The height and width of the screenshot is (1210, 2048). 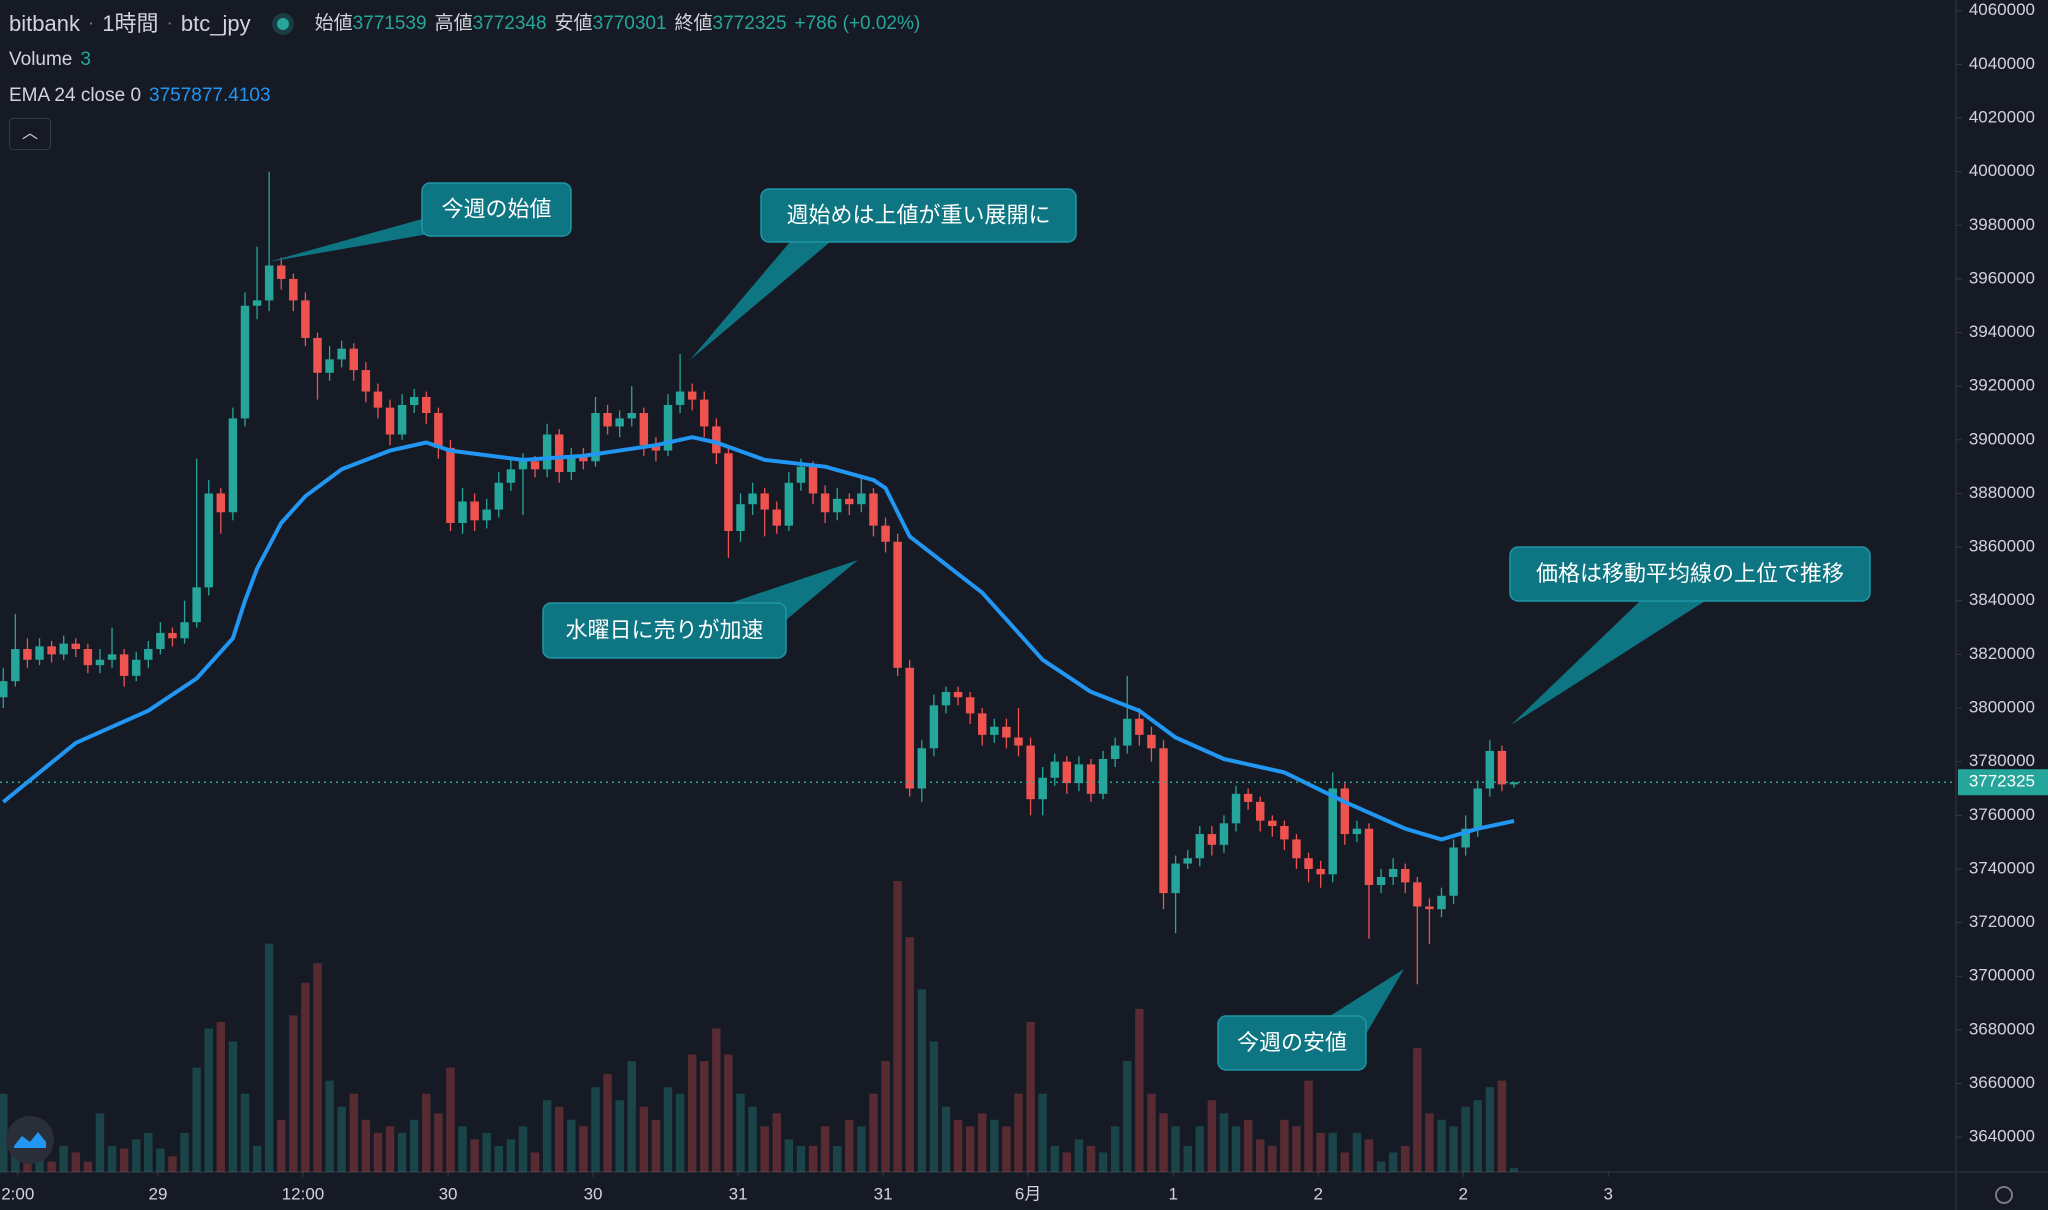 I want to click on interval: 1時間, so click(x=130, y=23).